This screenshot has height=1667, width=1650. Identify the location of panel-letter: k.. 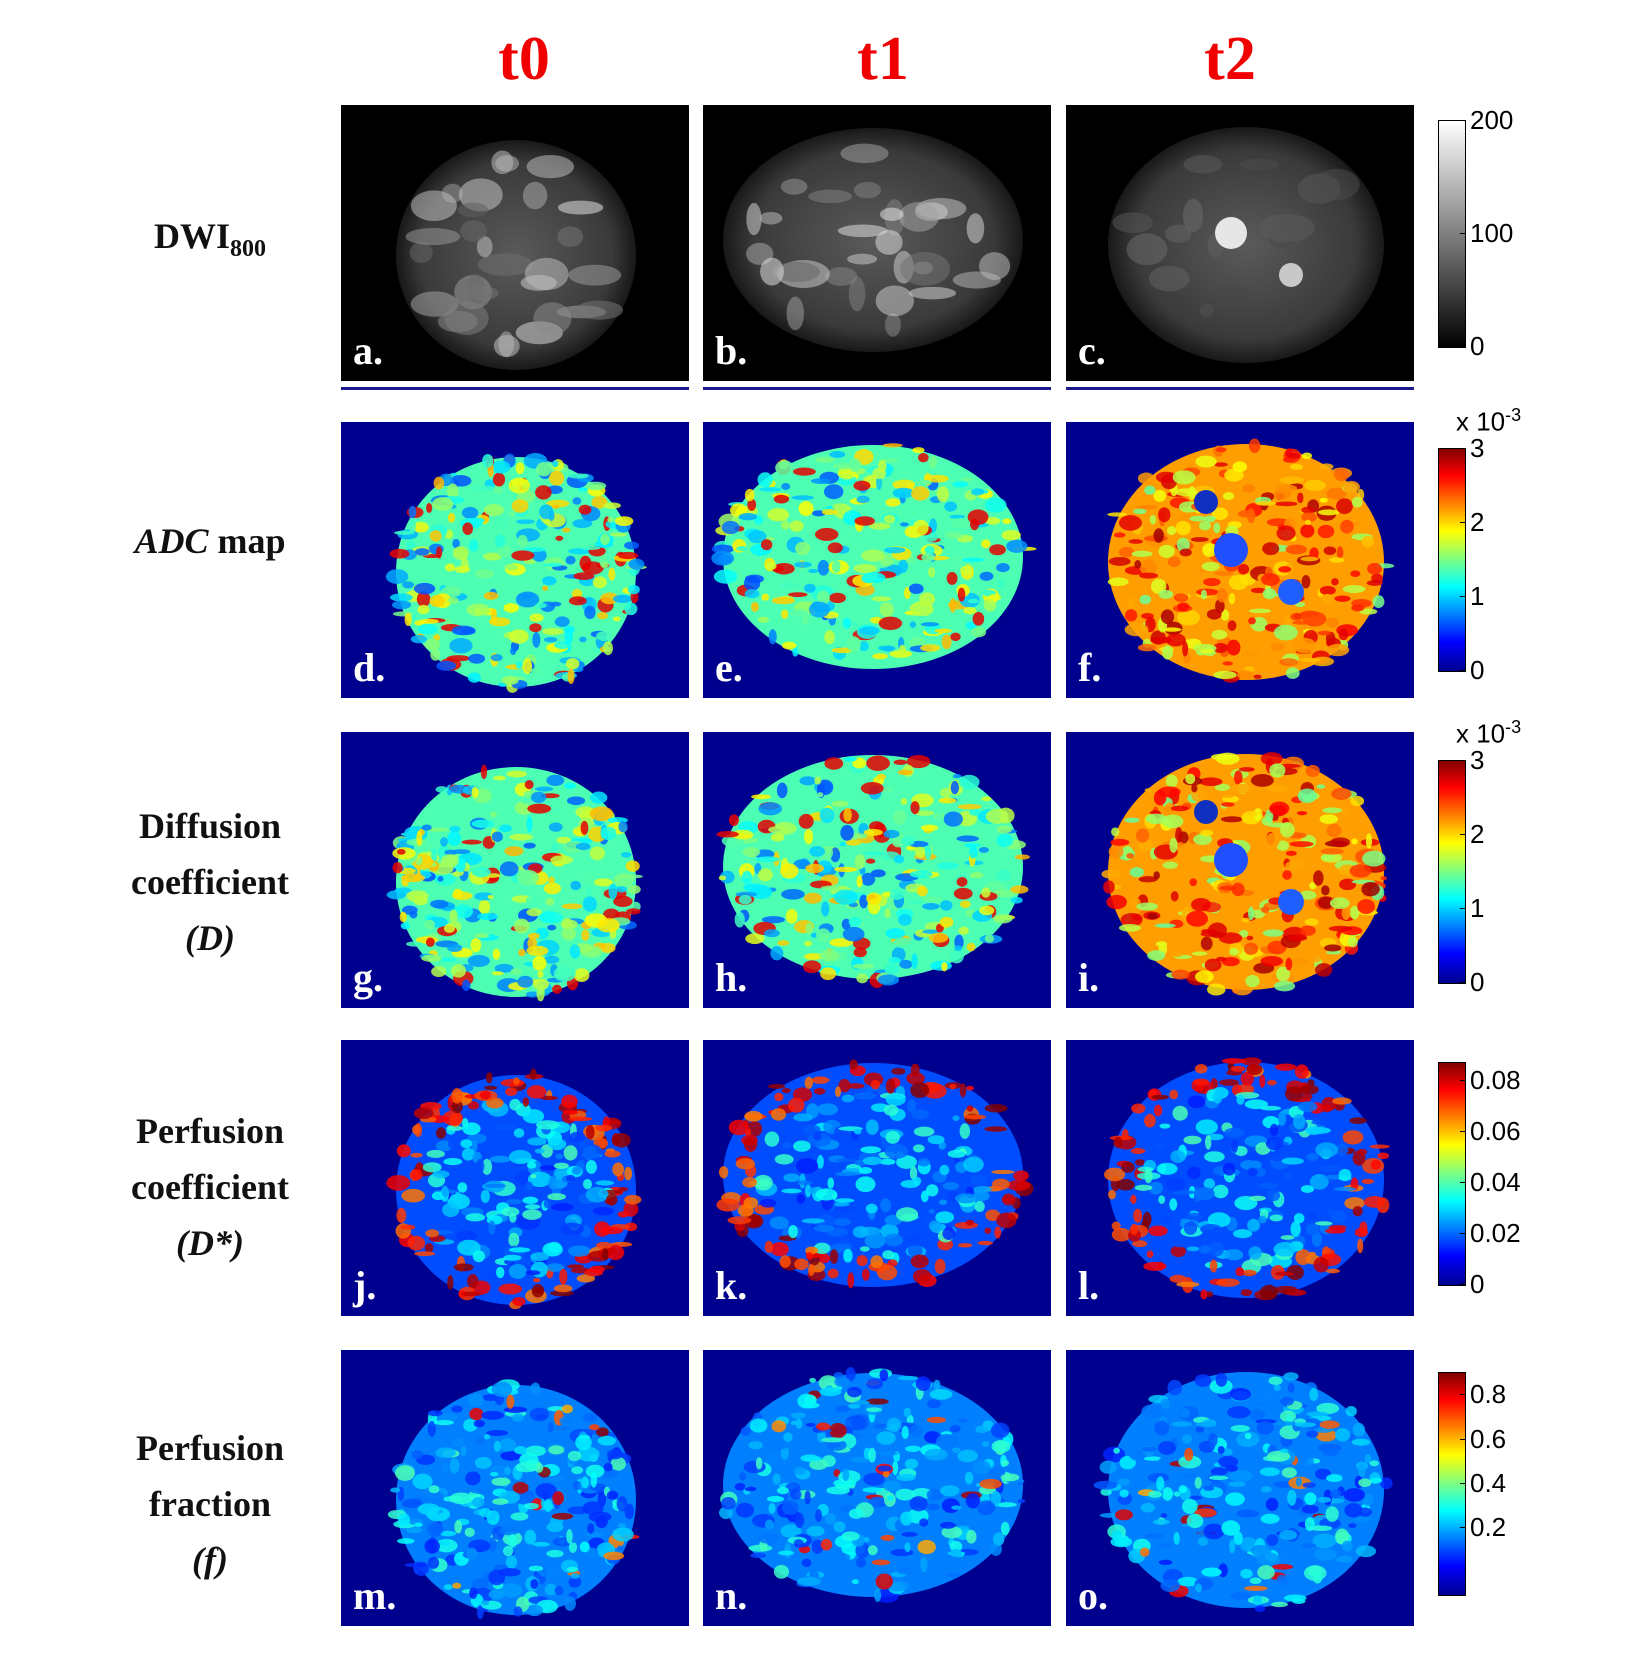
(731, 1285).